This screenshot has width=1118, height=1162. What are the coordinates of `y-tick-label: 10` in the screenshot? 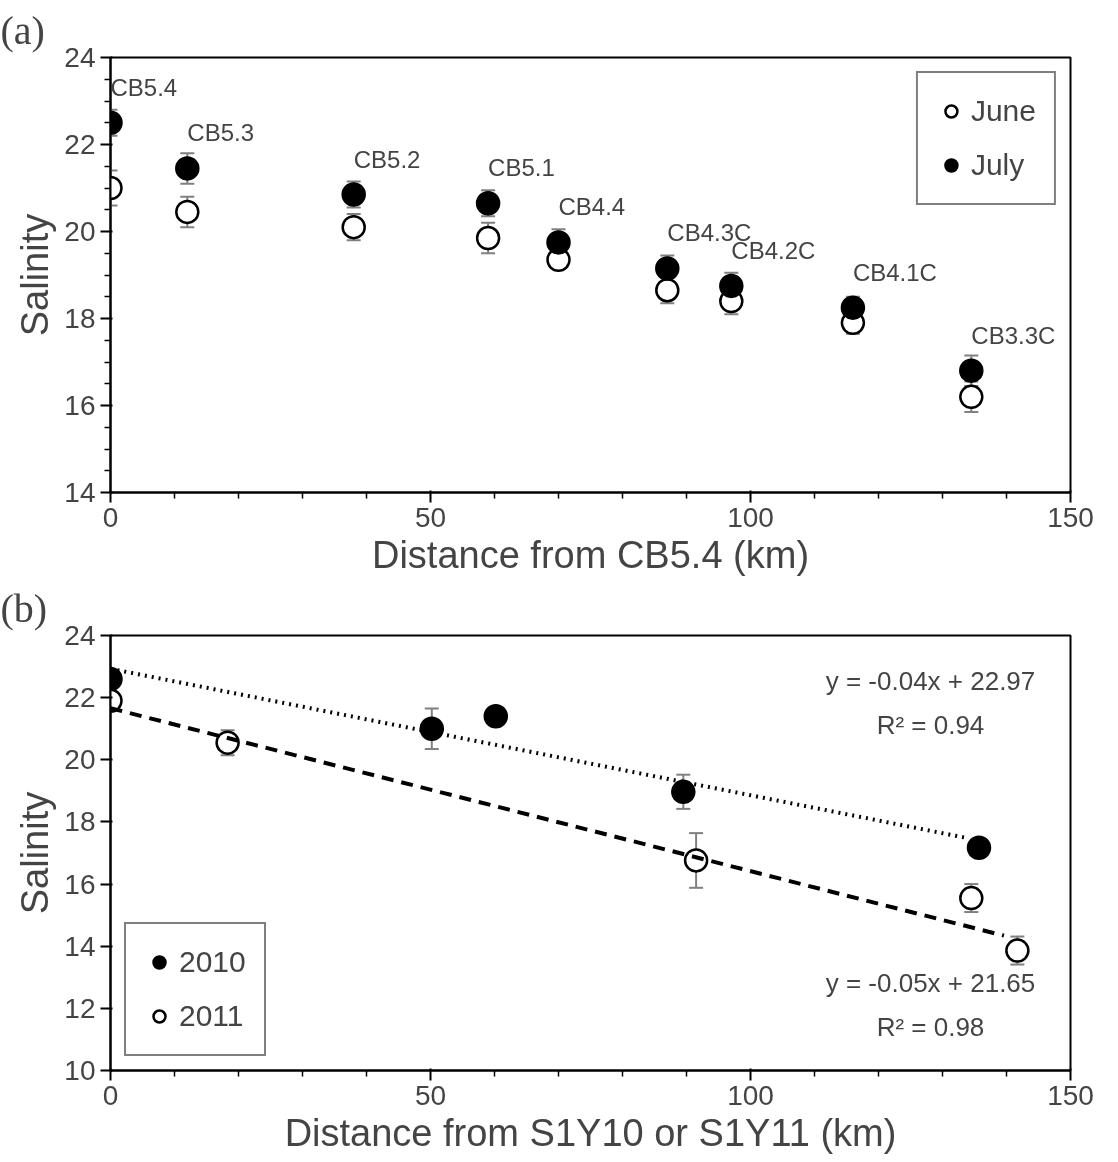 It's located at (80, 1070).